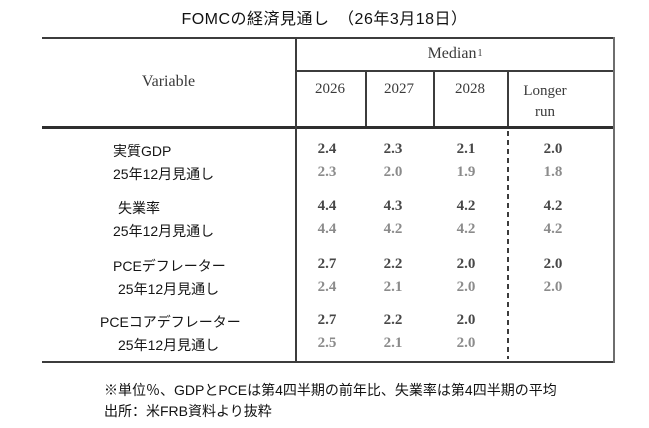  What do you see at coordinates (480, 53) in the screenshot?
I see `median-footnote-marker: 1` at bounding box center [480, 53].